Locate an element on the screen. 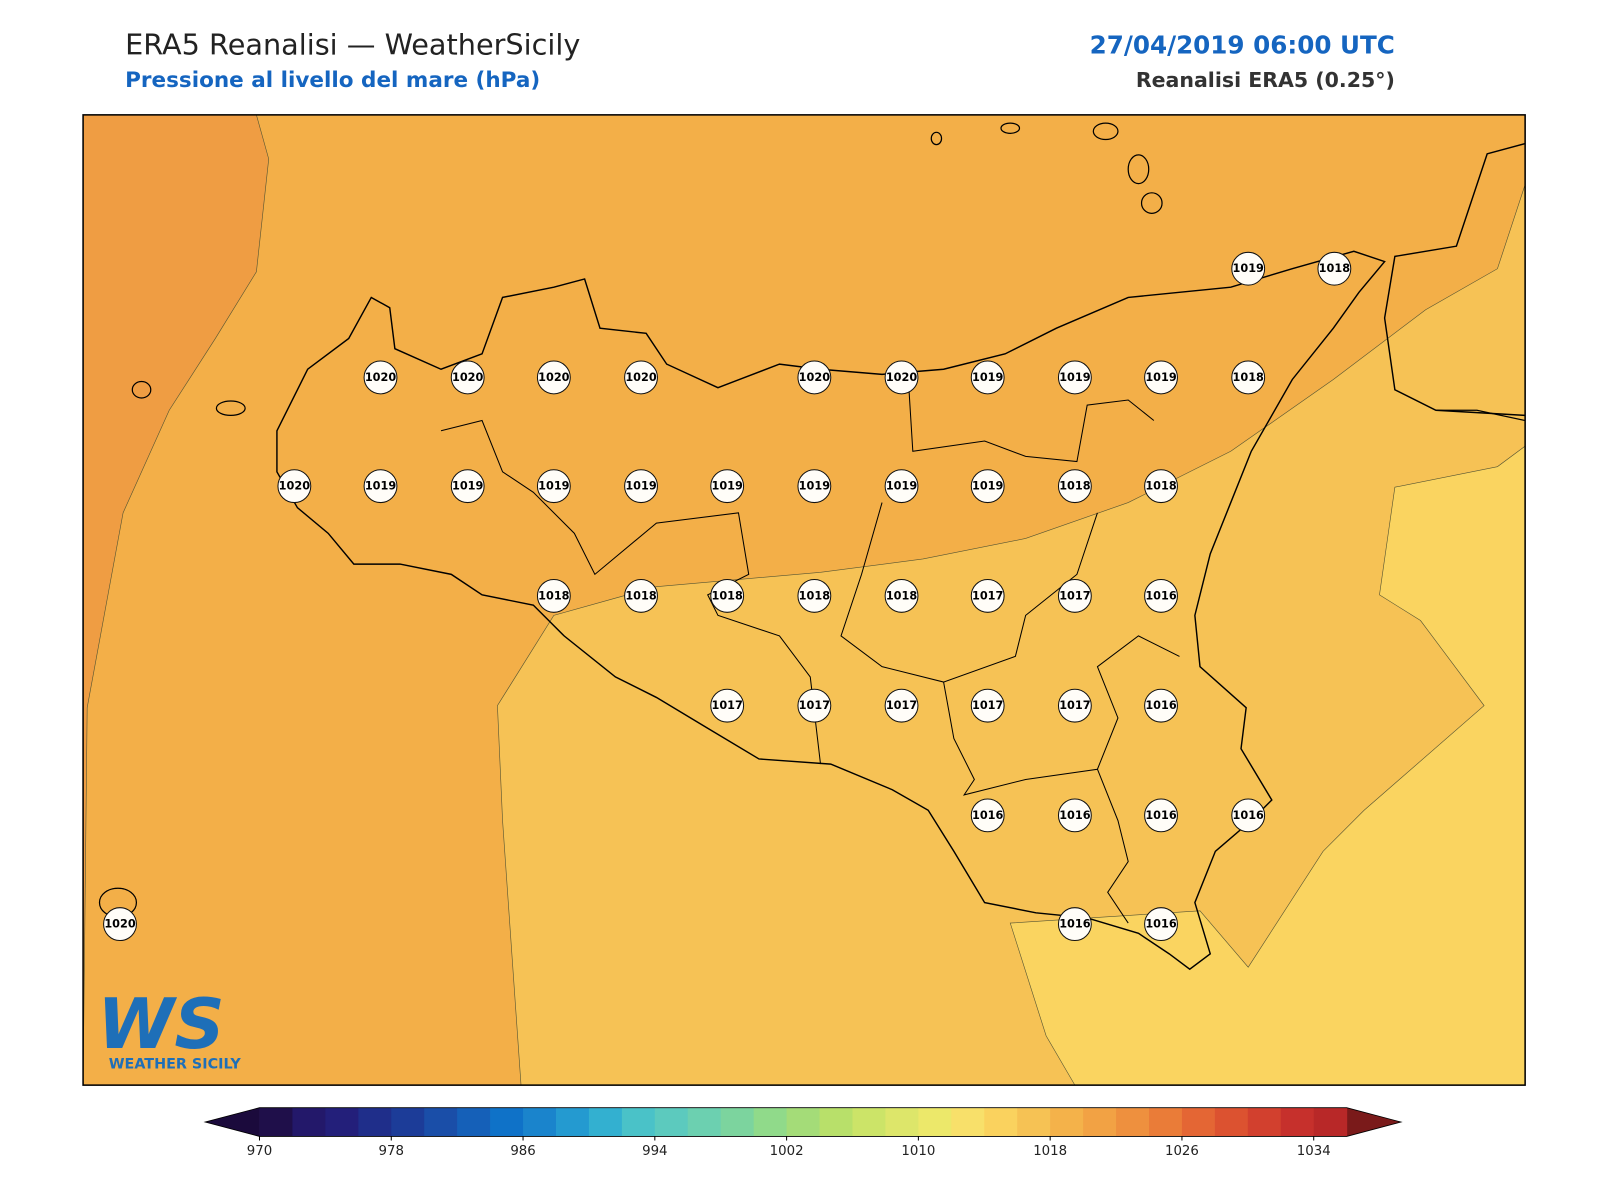 This screenshot has width=1600, height=1200. logo-mark: WS is located at coordinates (160, 1024).